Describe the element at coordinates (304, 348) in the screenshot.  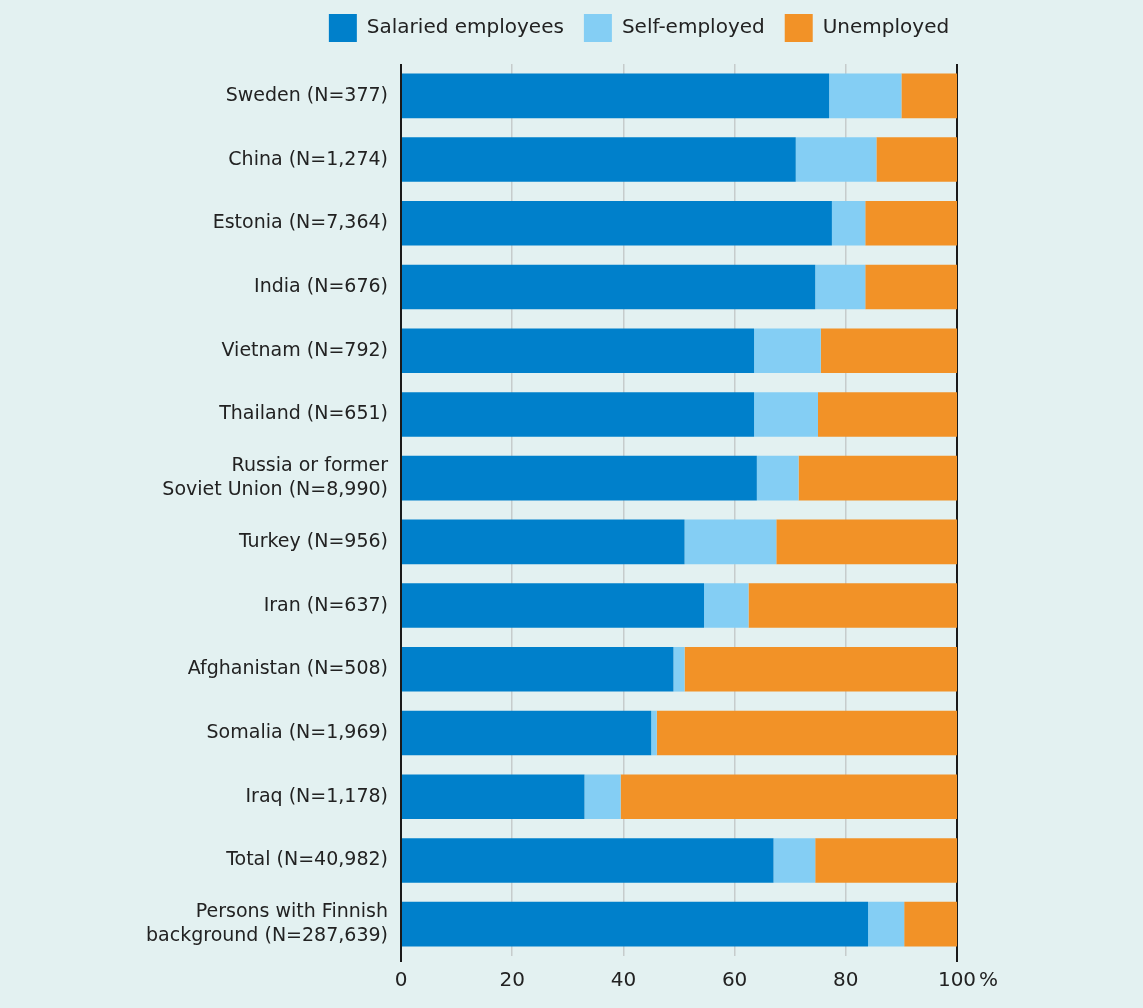
I see `y-tick-label: Vietnam (N=792)` at that location.